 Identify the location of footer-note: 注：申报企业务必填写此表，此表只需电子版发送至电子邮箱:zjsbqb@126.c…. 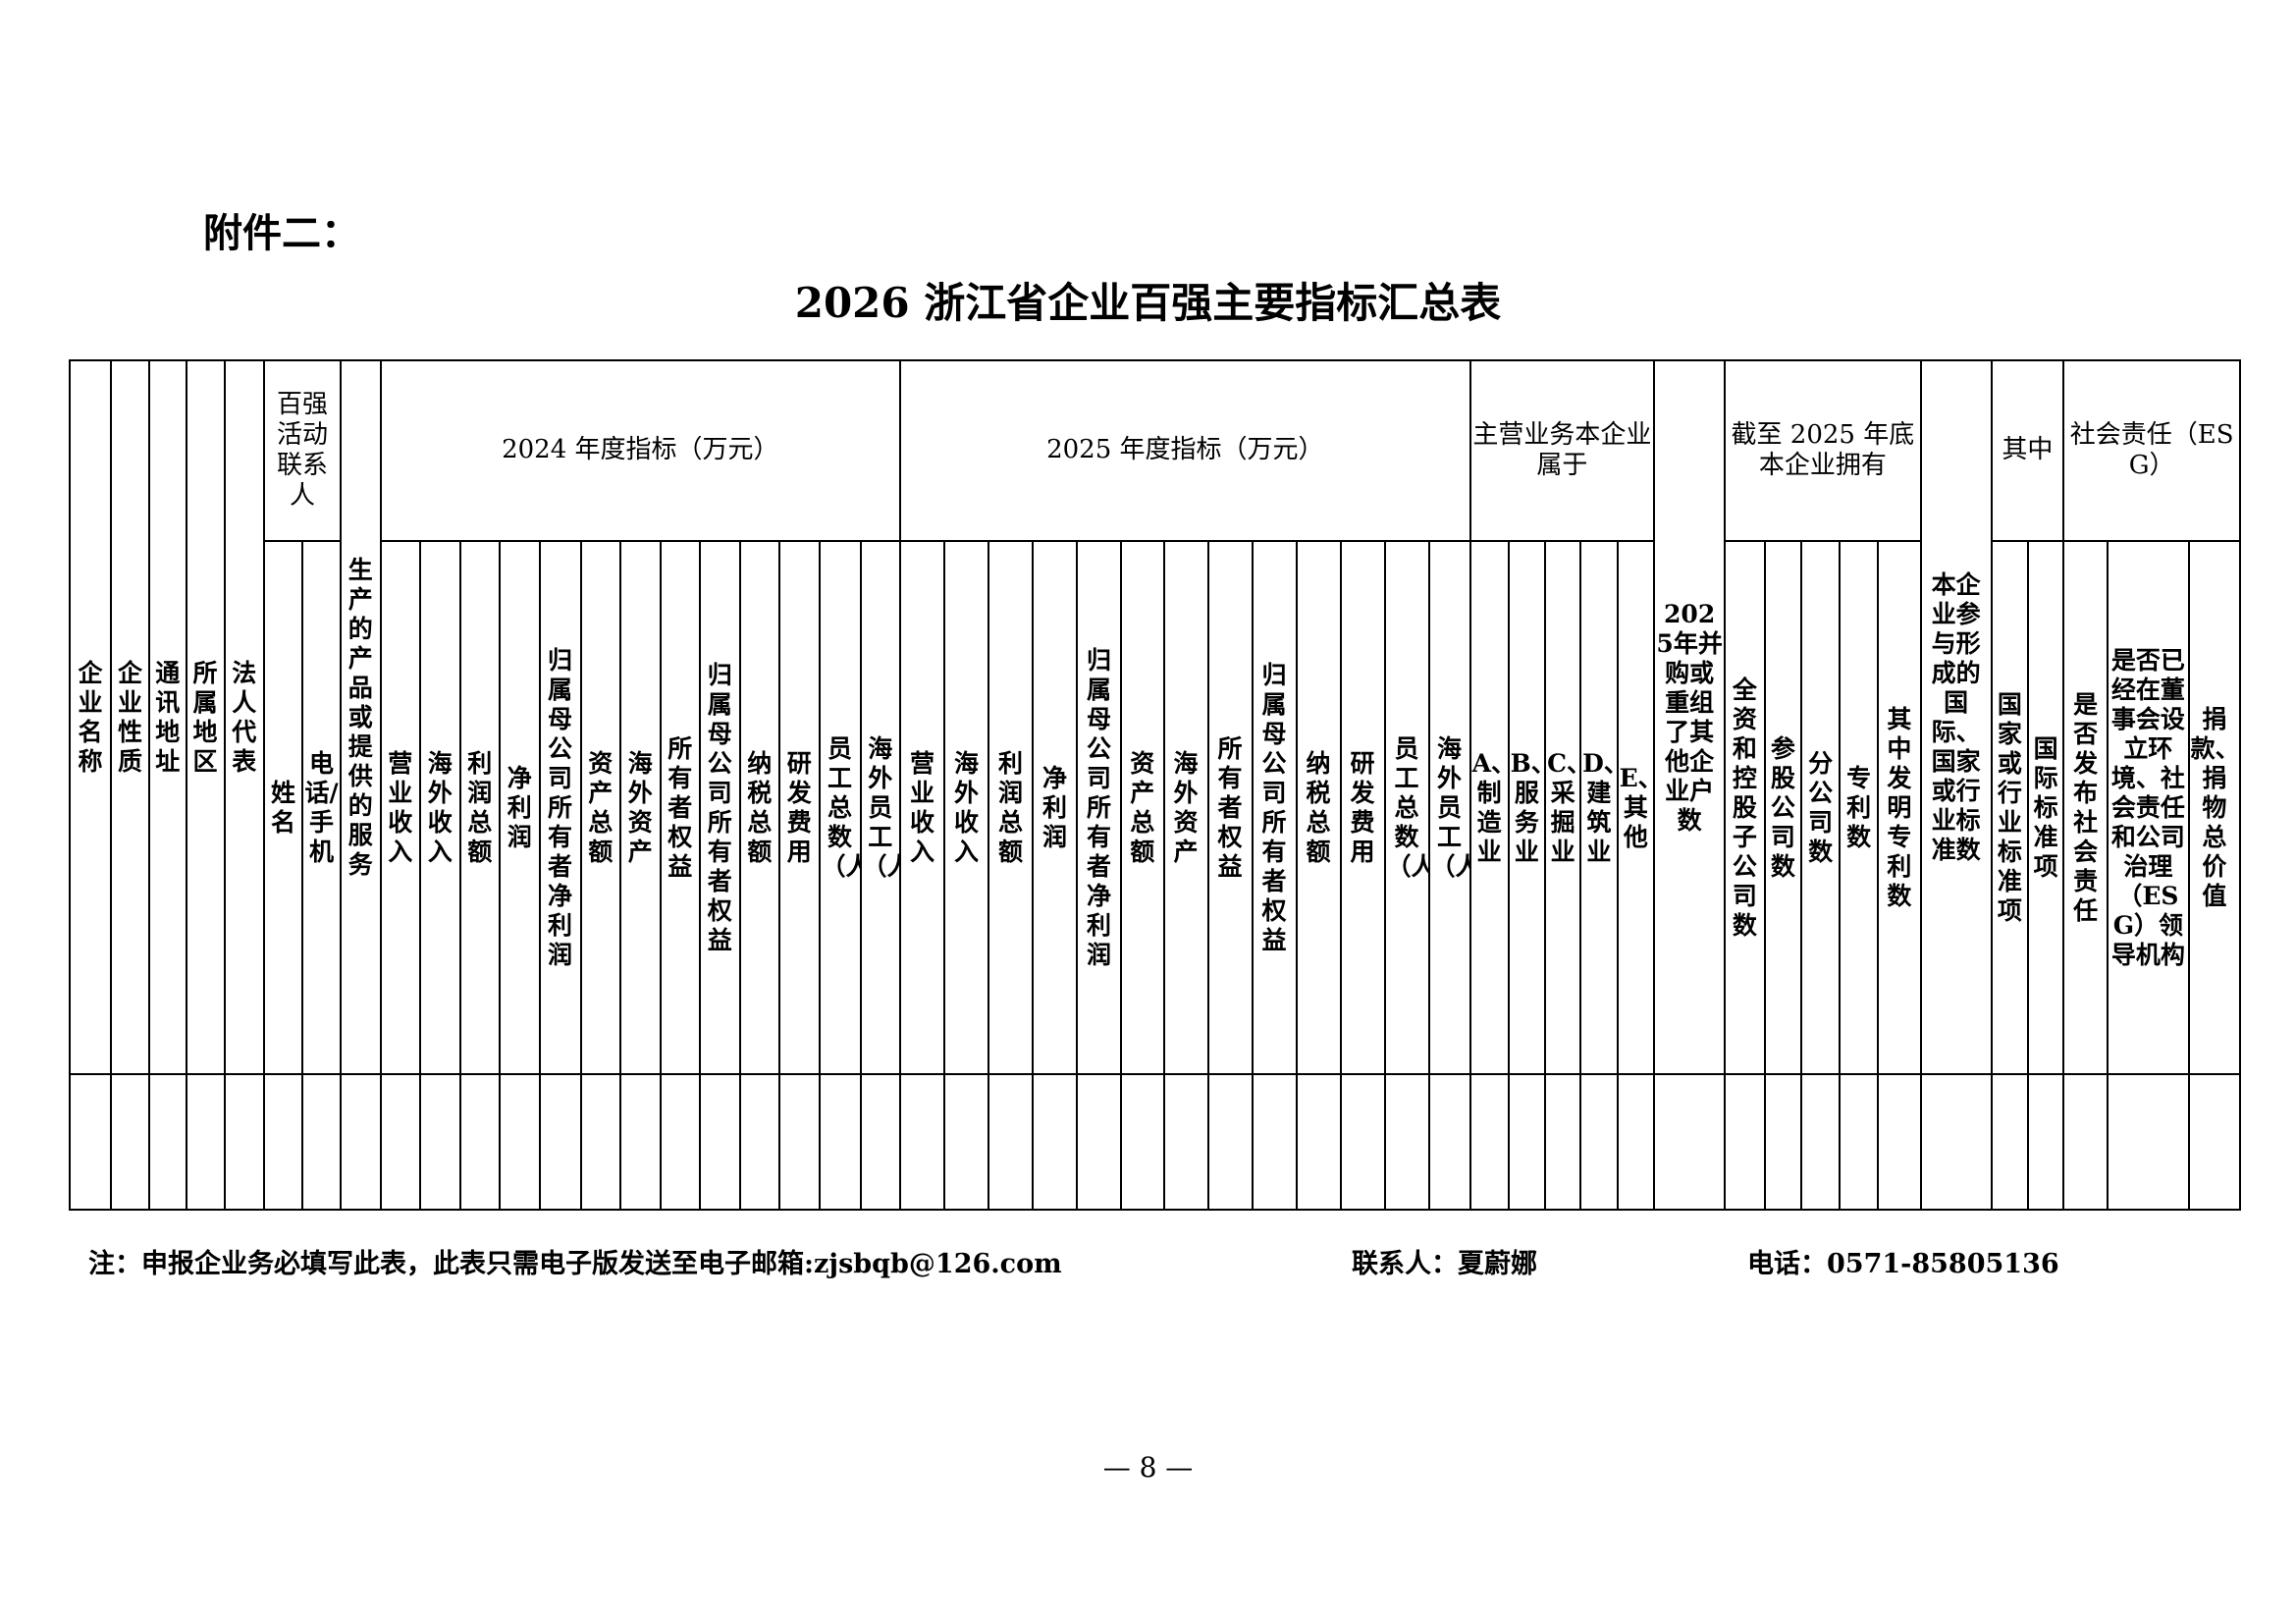
(575, 1264).